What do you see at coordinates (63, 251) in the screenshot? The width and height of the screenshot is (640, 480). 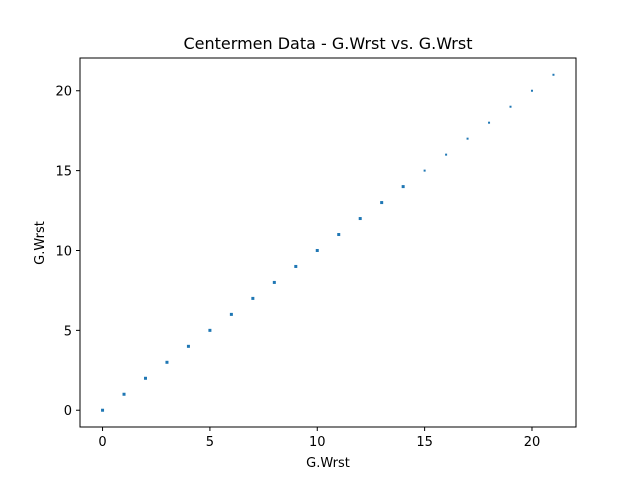 I see `y-tick-label: 10` at bounding box center [63, 251].